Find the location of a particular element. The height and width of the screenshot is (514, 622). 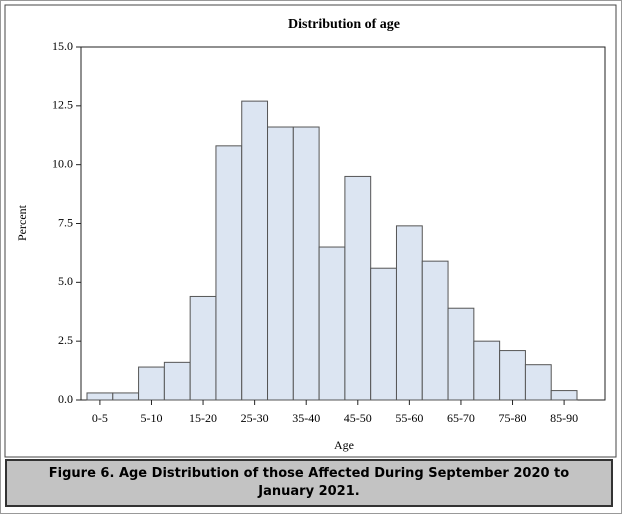

x-tick-label: 35-40 is located at coordinates (306, 418).